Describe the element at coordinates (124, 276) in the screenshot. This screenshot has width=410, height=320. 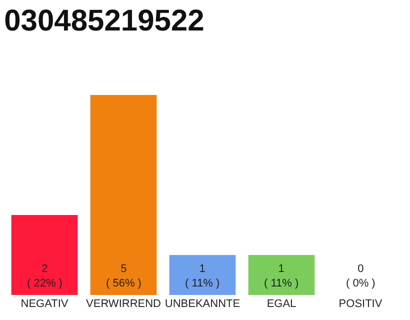
I see `data-label: 5 ( 56% )` at that location.